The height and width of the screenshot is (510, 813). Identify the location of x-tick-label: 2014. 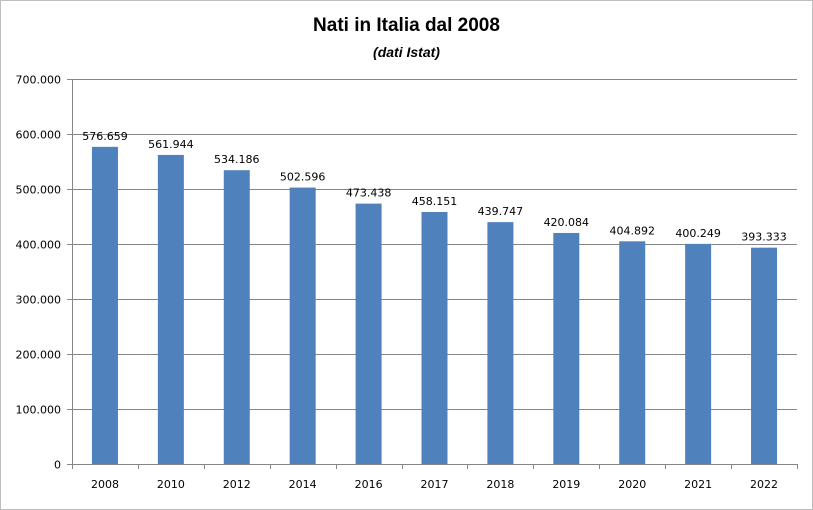
(303, 484).